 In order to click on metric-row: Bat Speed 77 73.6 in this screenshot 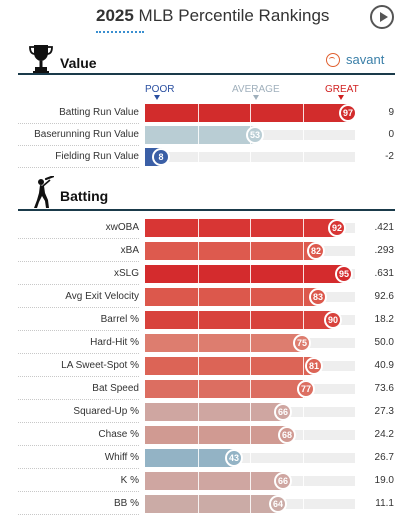, I will do `click(202, 390)`.